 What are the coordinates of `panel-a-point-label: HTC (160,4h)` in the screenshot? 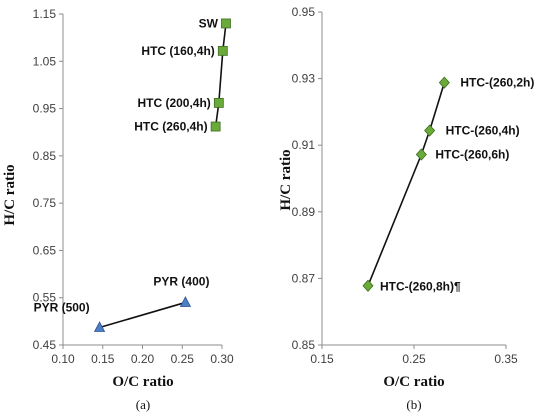 It's located at (177, 51).